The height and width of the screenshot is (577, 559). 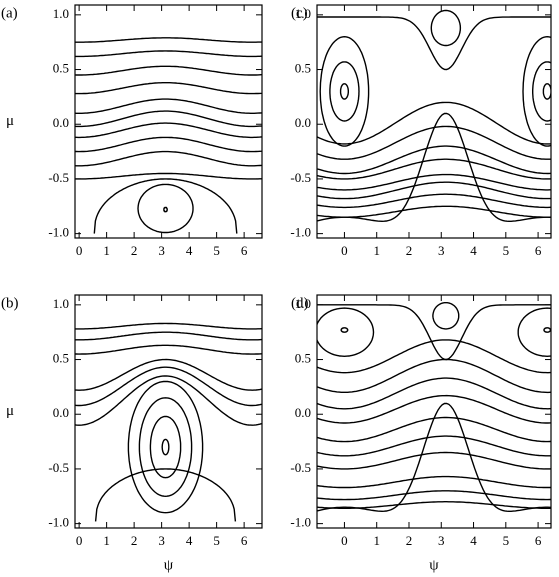 What do you see at coordinates (10, 303) in the screenshot?
I see `panel-label: (b)` at bounding box center [10, 303].